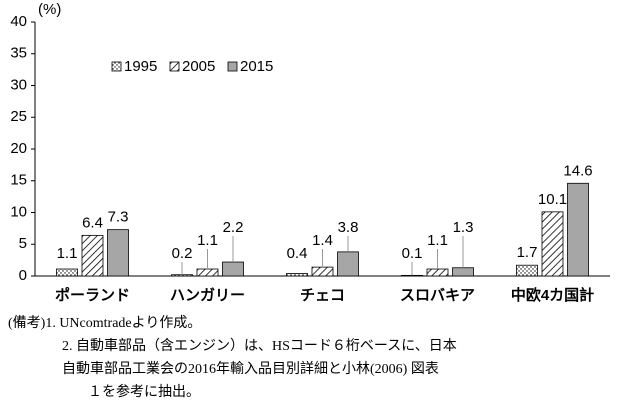 The image size is (620, 406). What do you see at coordinates (552, 199) in the screenshot?
I see `value-label: 10.1` at bounding box center [552, 199].